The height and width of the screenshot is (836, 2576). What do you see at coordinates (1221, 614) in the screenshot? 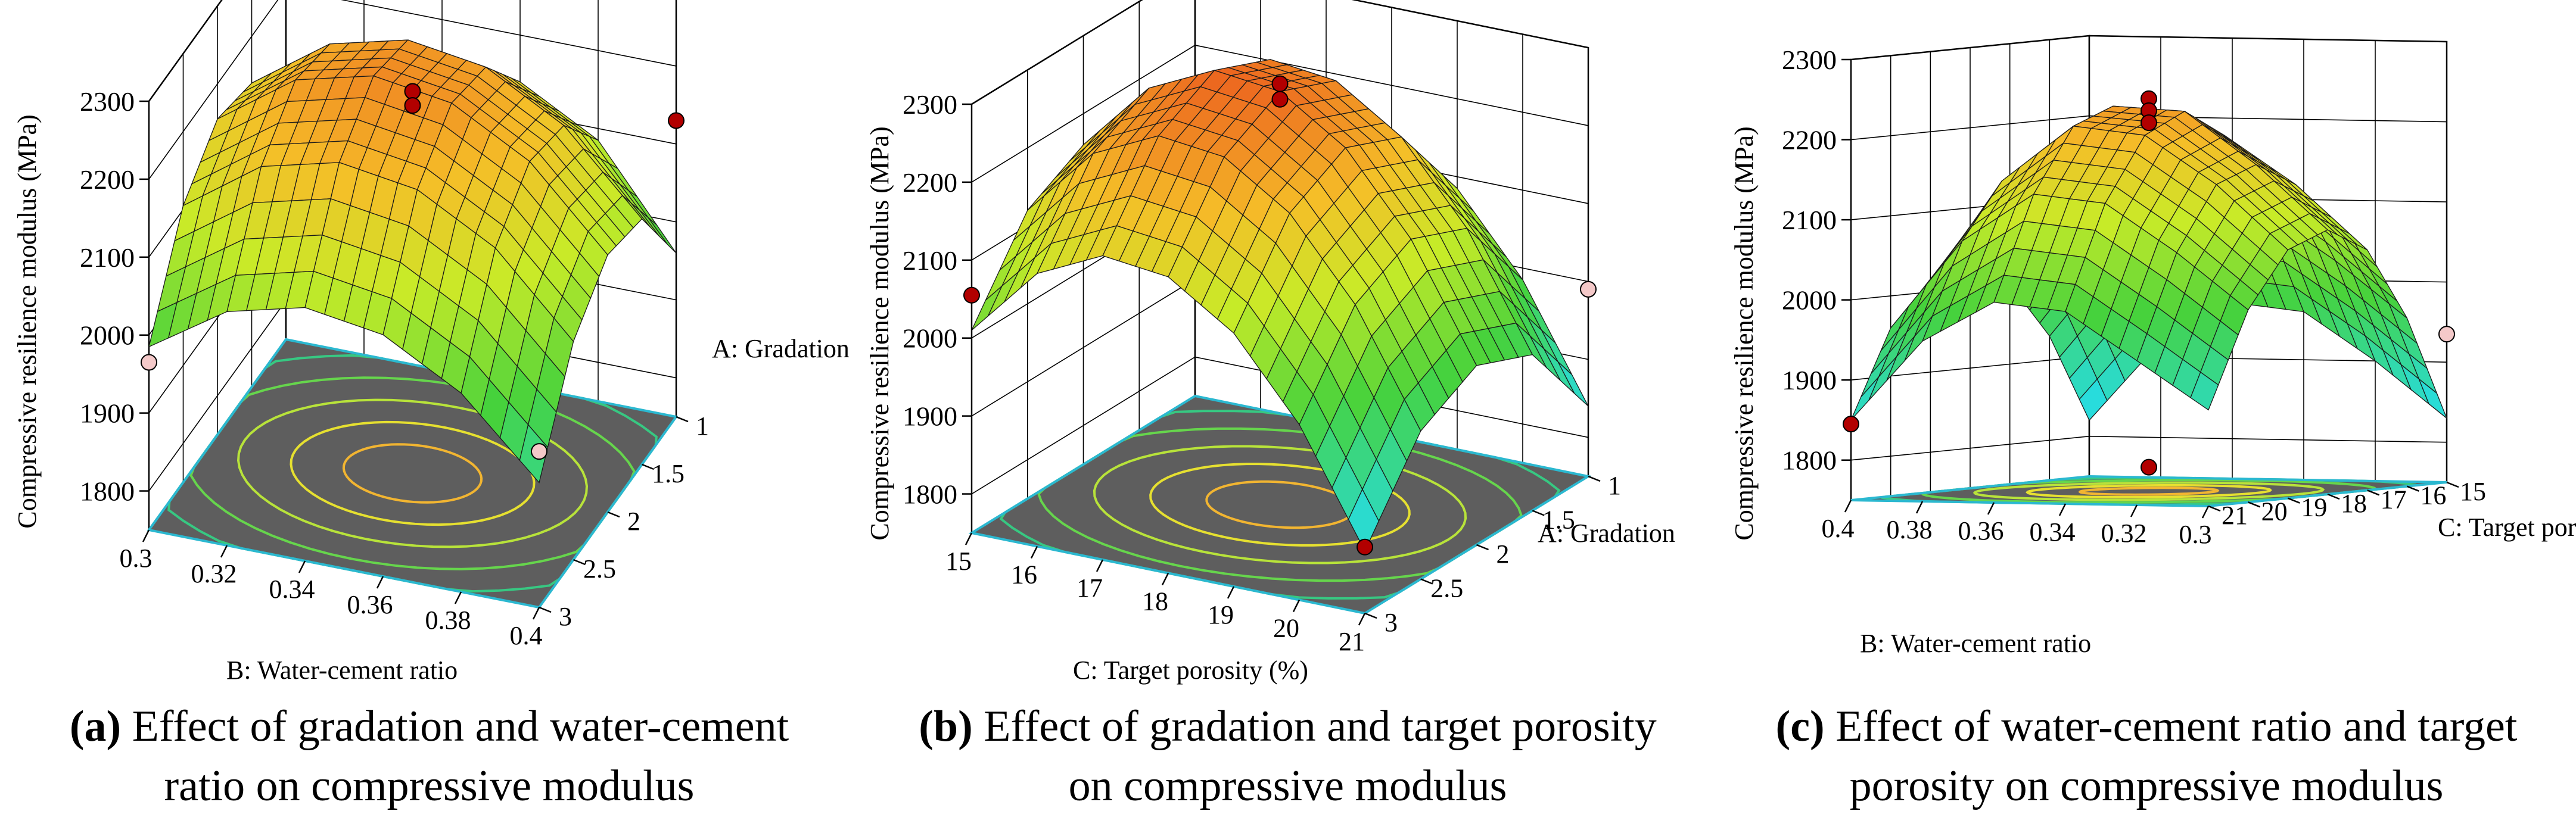
I see `x-tick-label-b: 19` at bounding box center [1221, 614].